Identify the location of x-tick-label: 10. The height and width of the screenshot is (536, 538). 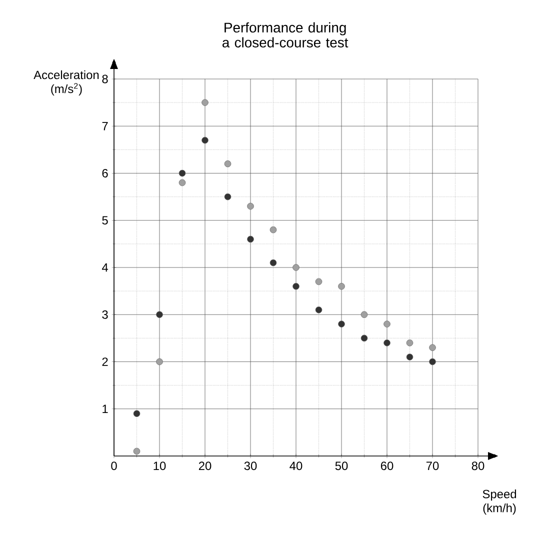
(160, 466).